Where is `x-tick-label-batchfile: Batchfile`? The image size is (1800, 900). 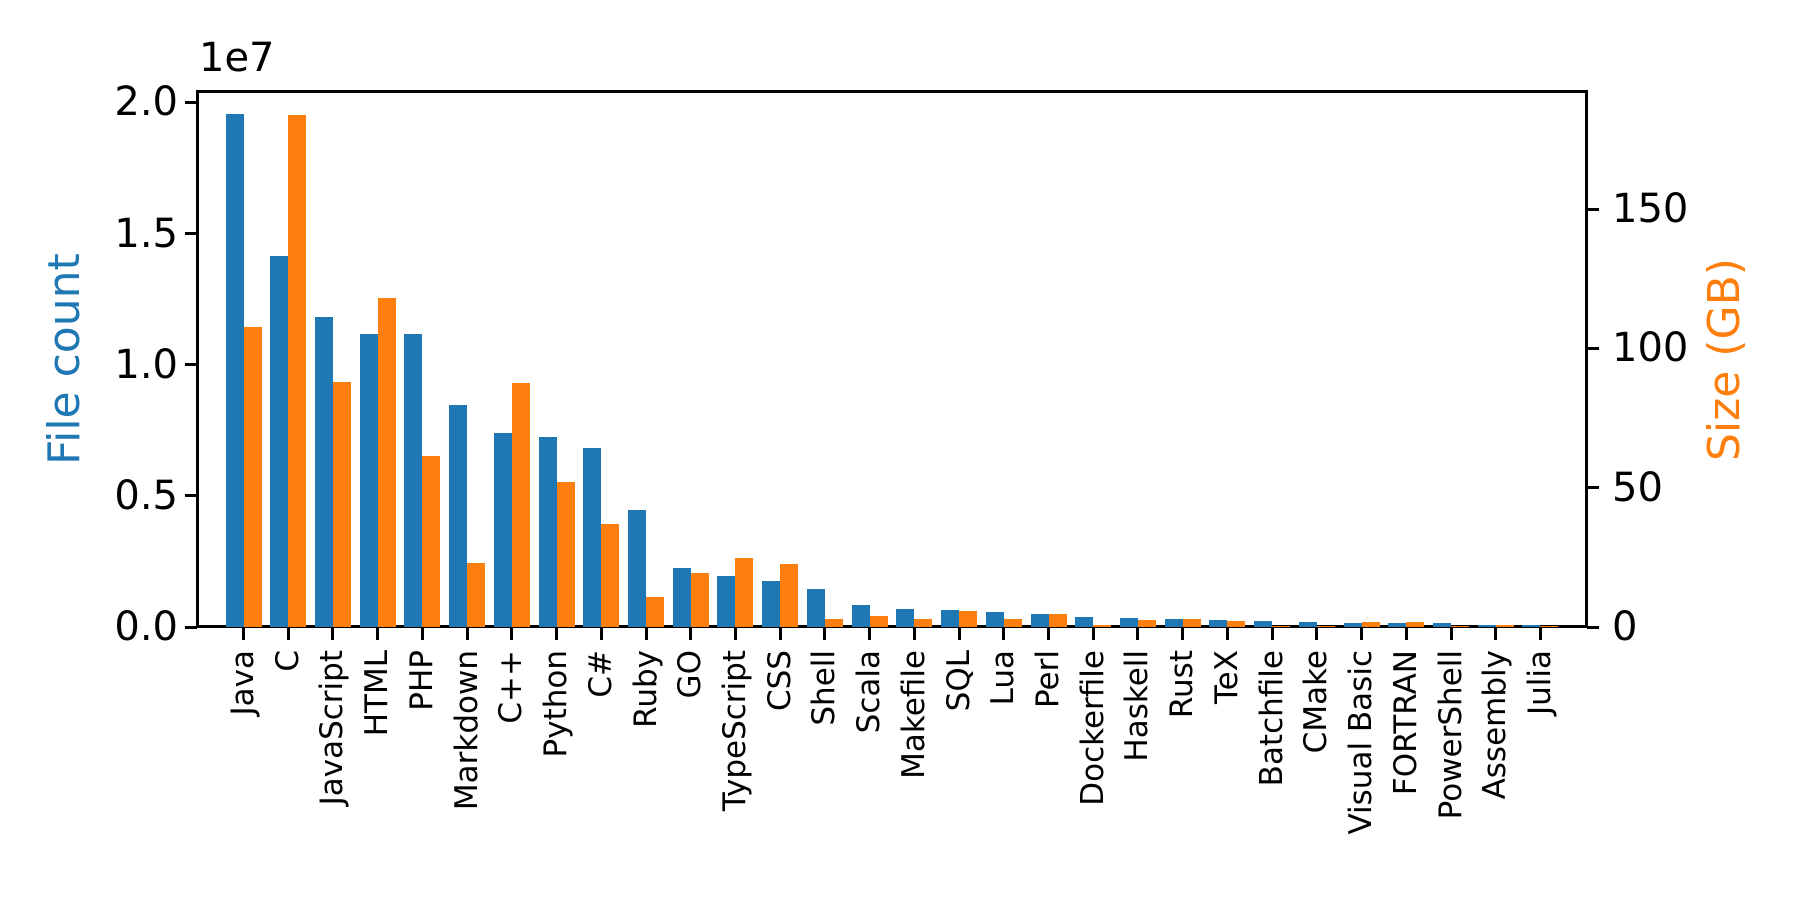 x-tick-label-batchfile: Batchfile is located at coordinates (1271, 718).